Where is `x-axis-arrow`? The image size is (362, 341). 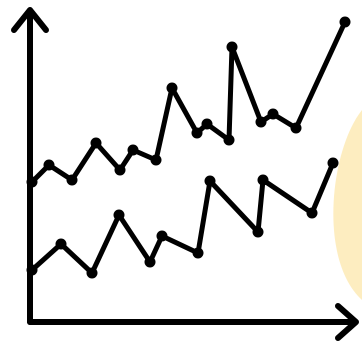
x-axis-arrow is located at coordinates (347, 322).